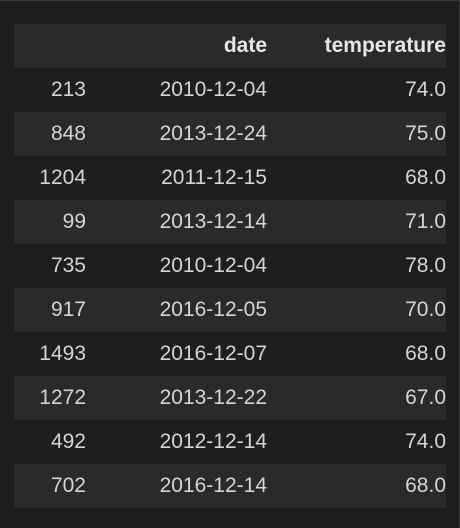  What do you see at coordinates (62, 177) in the screenshot?
I see `row-index: 1204` at bounding box center [62, 177].